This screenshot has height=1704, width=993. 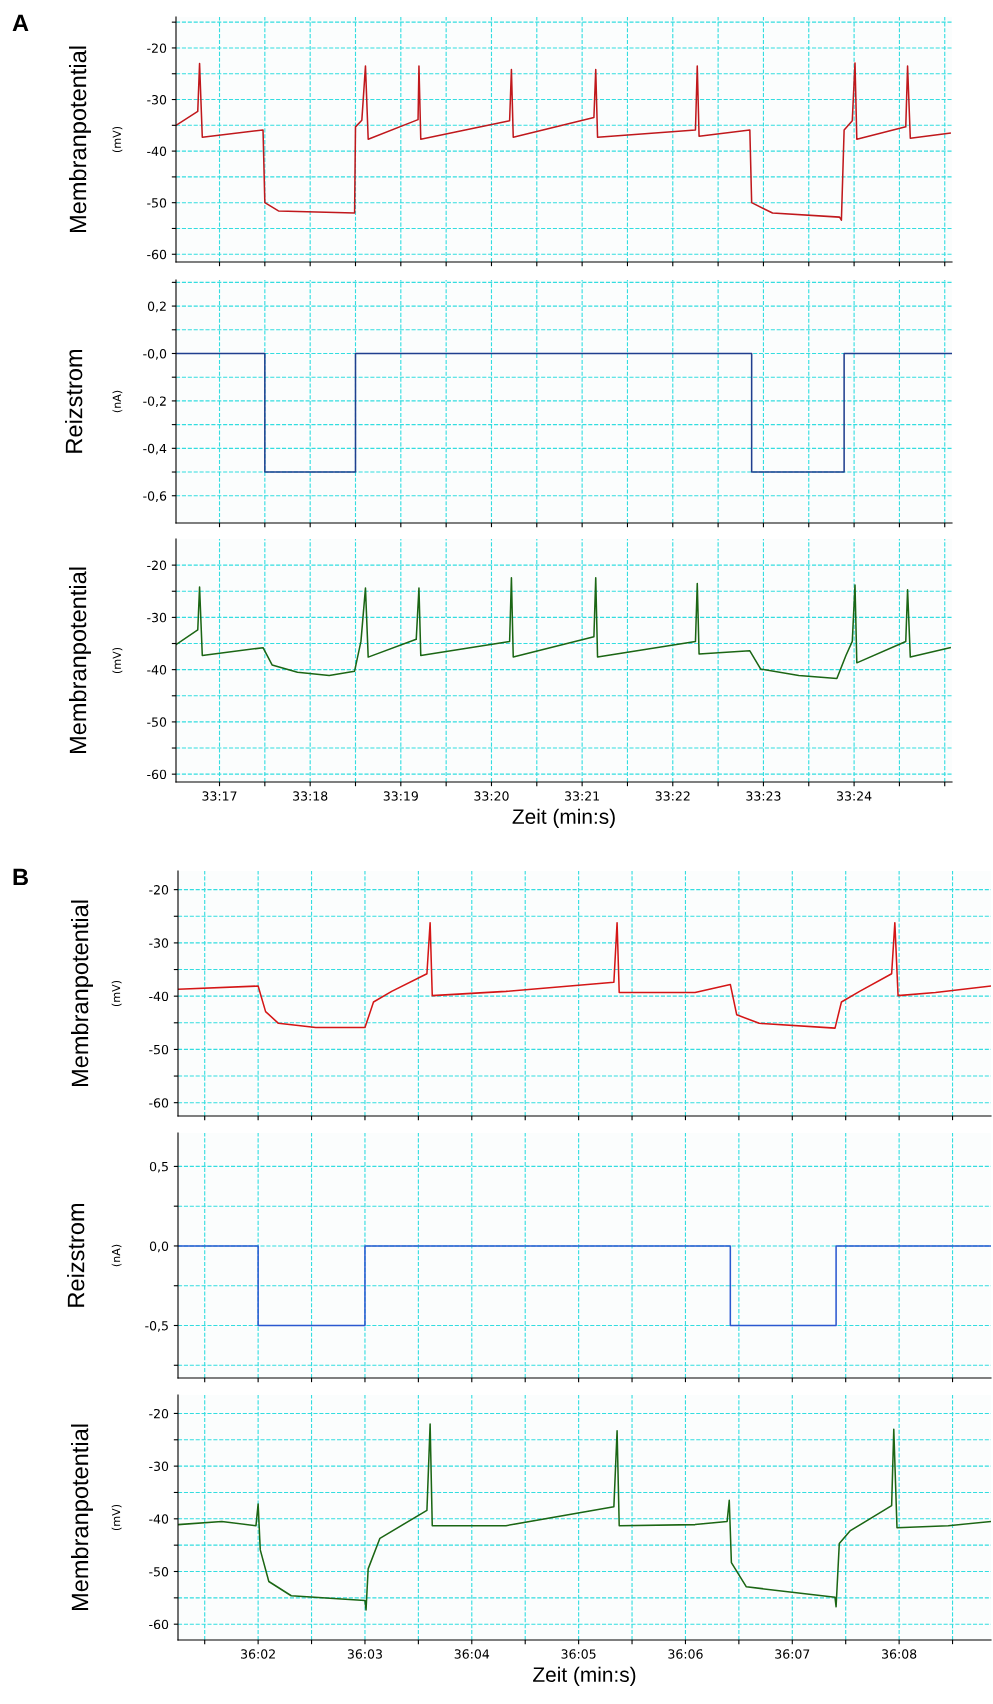 I want to click on x-tick-label: 33:20, so click(x=491, y=796).